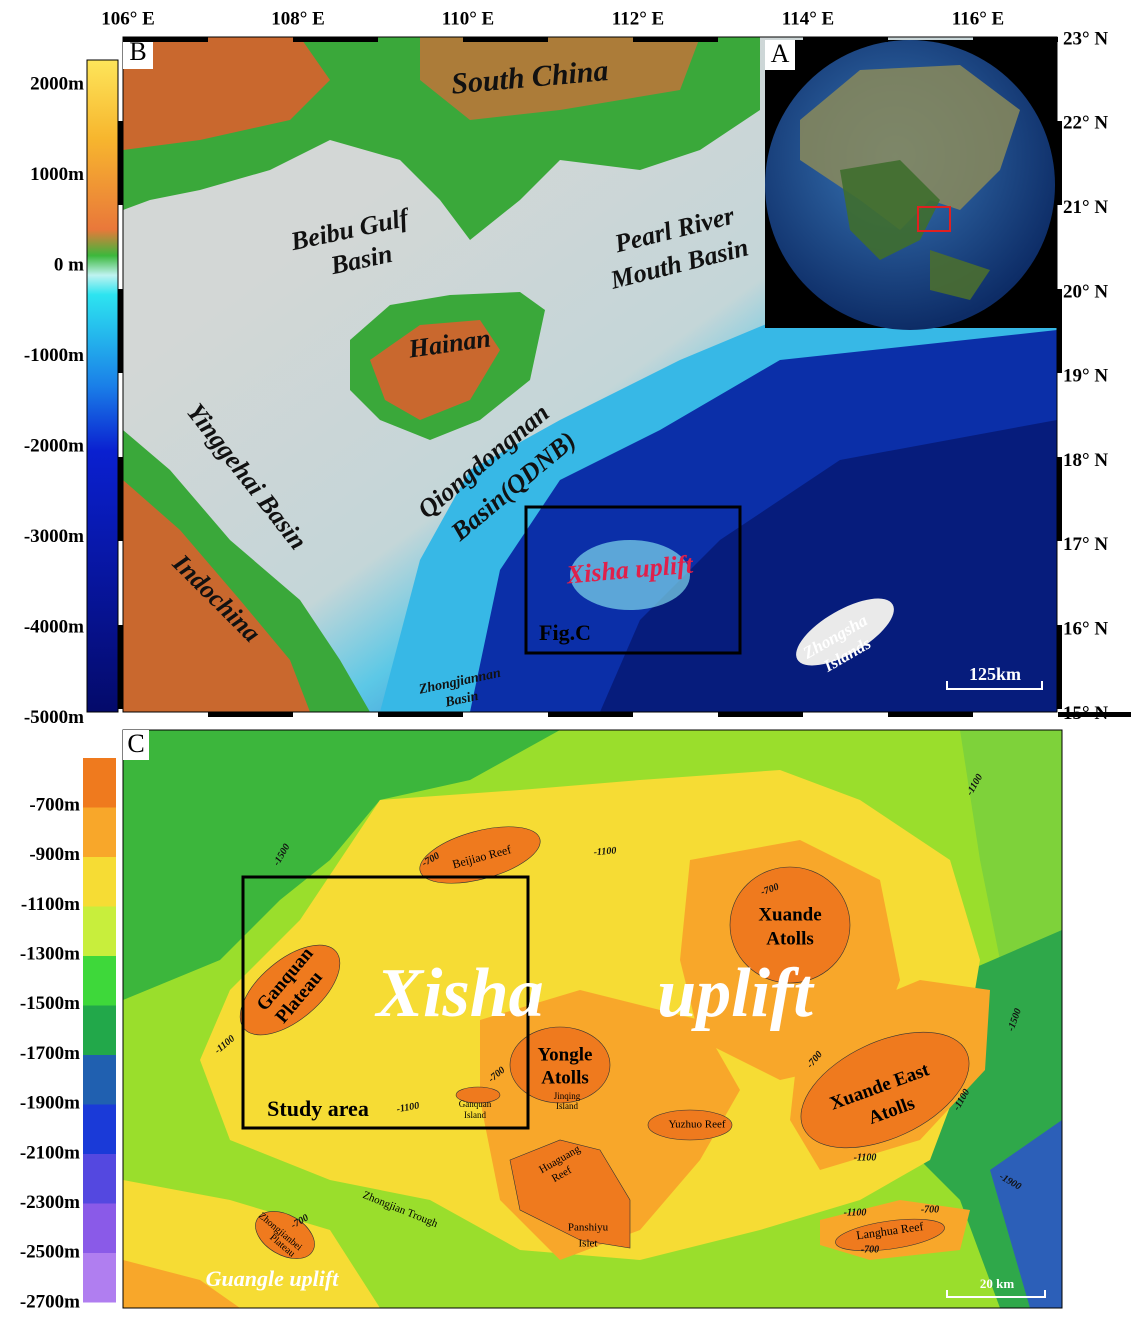 The height and width of the screenshot is (1342, 1131). Describe the element at coordinates (911, 185) in the screenshot. I see `panel-a-inset` at that location.